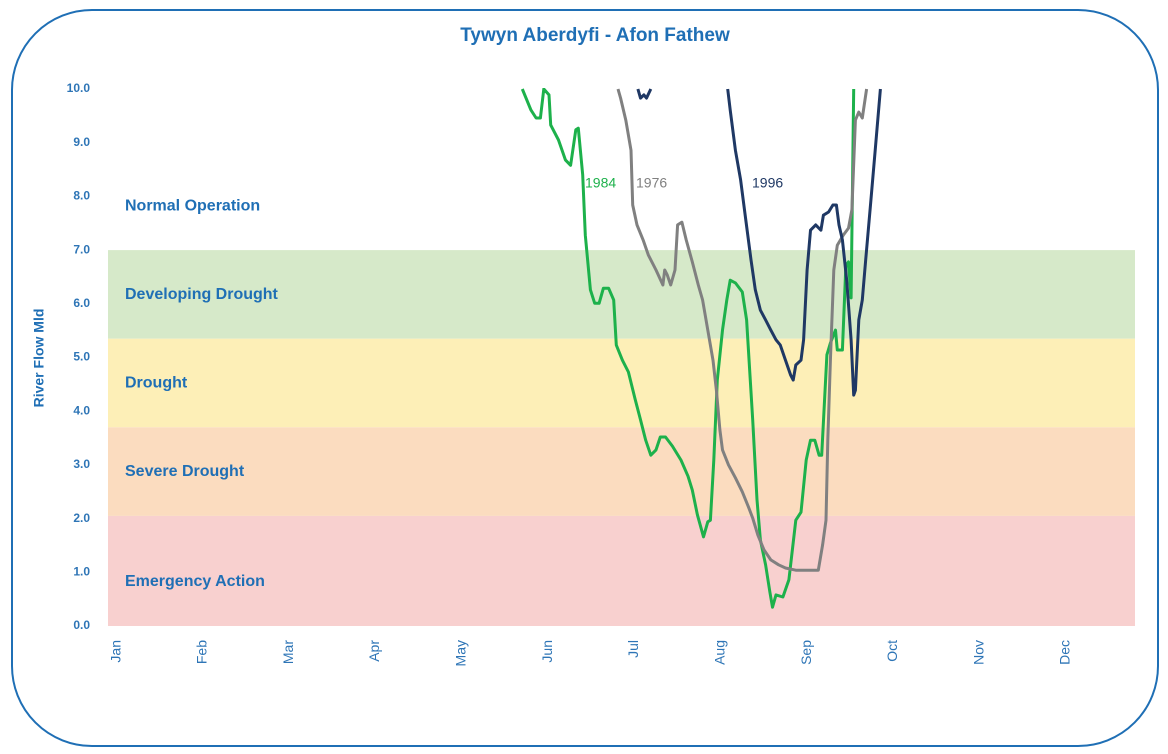  I want to click on y-tick-label: 2.0, so click(81, 518).